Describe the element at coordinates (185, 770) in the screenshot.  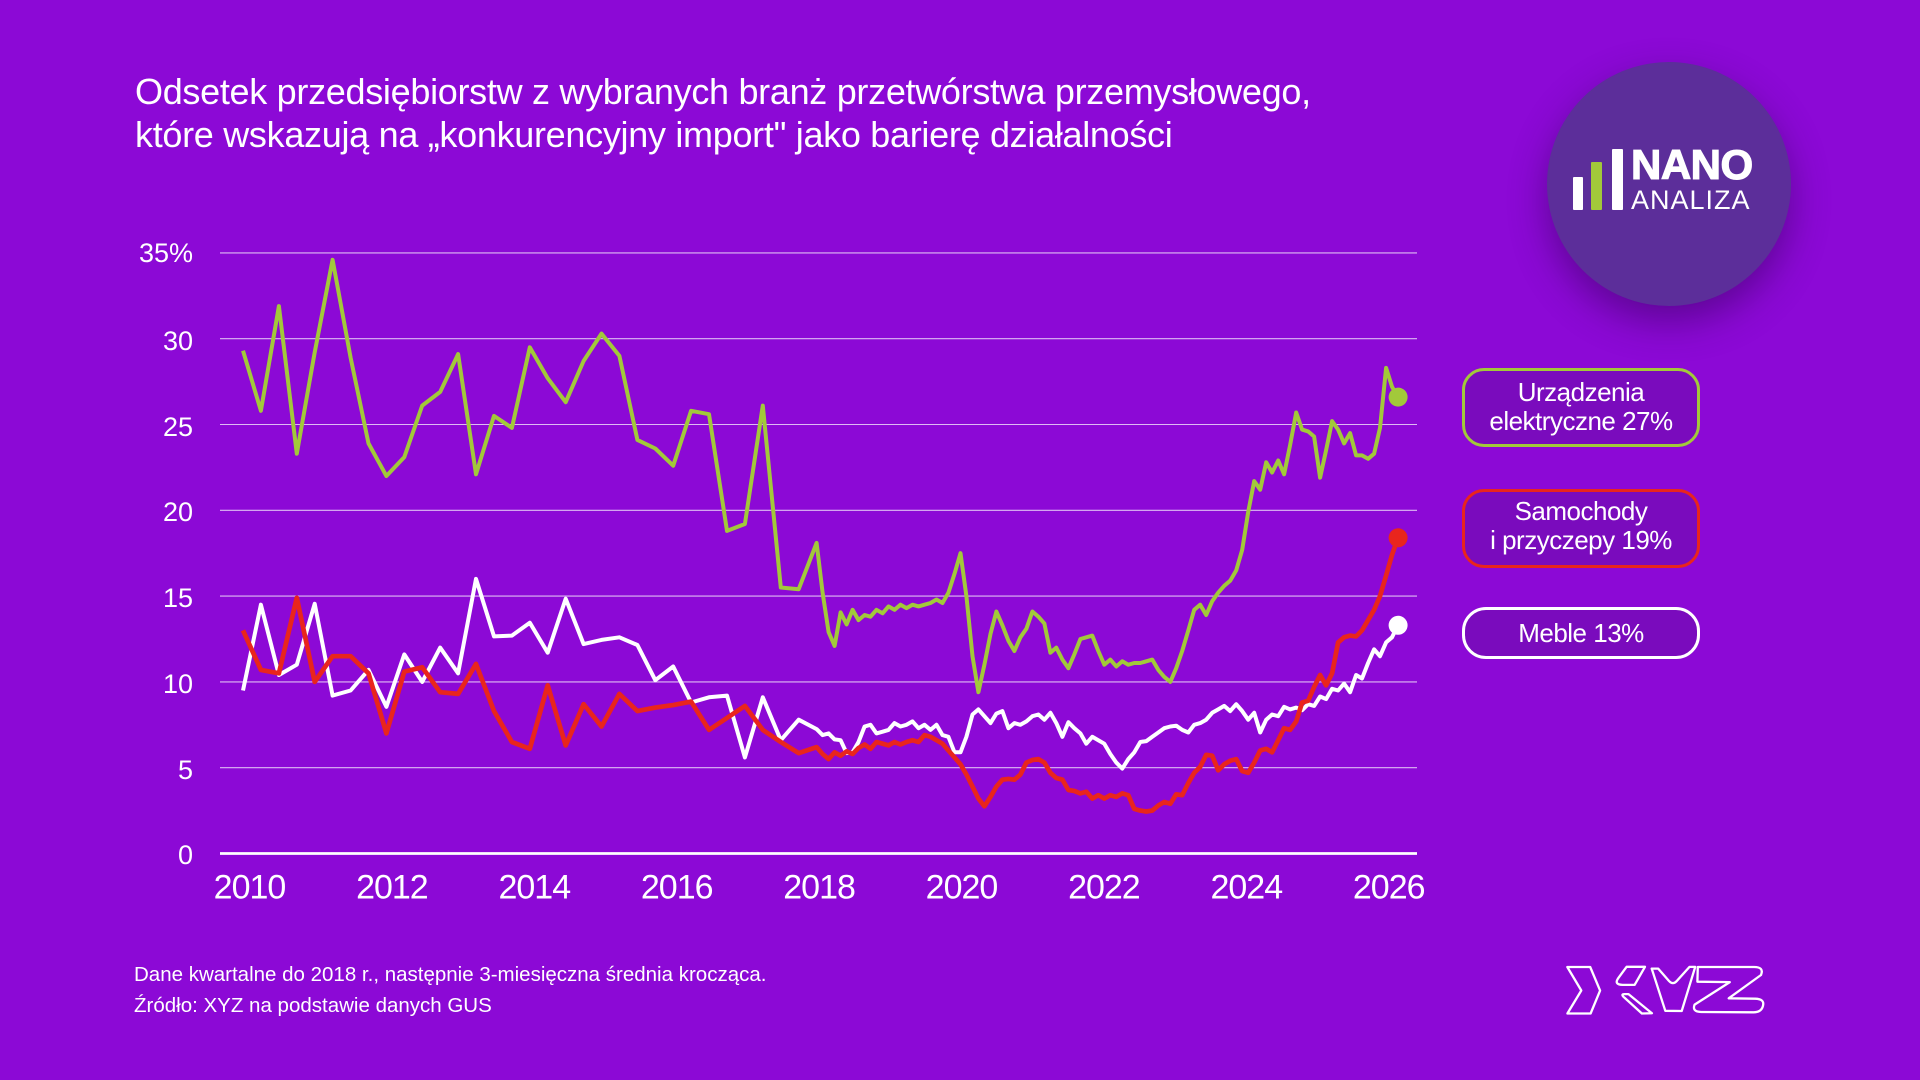
I see `svg-text: 5` at that location.